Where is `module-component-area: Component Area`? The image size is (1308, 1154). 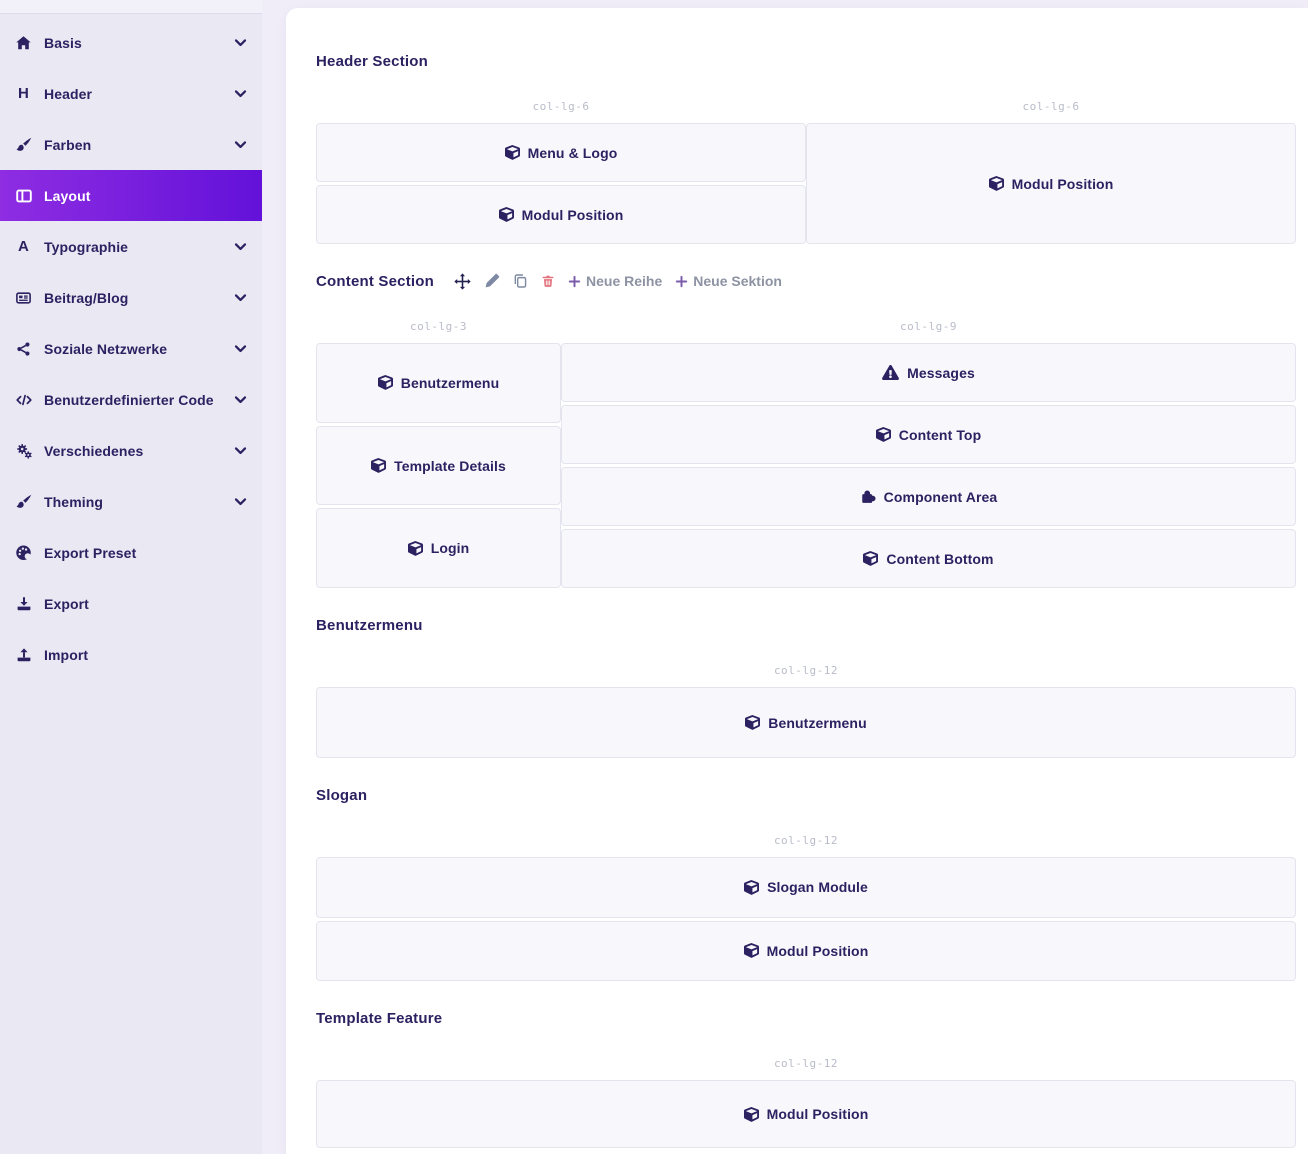 module-component-area: Component Area is located at coordinates (928, 496).